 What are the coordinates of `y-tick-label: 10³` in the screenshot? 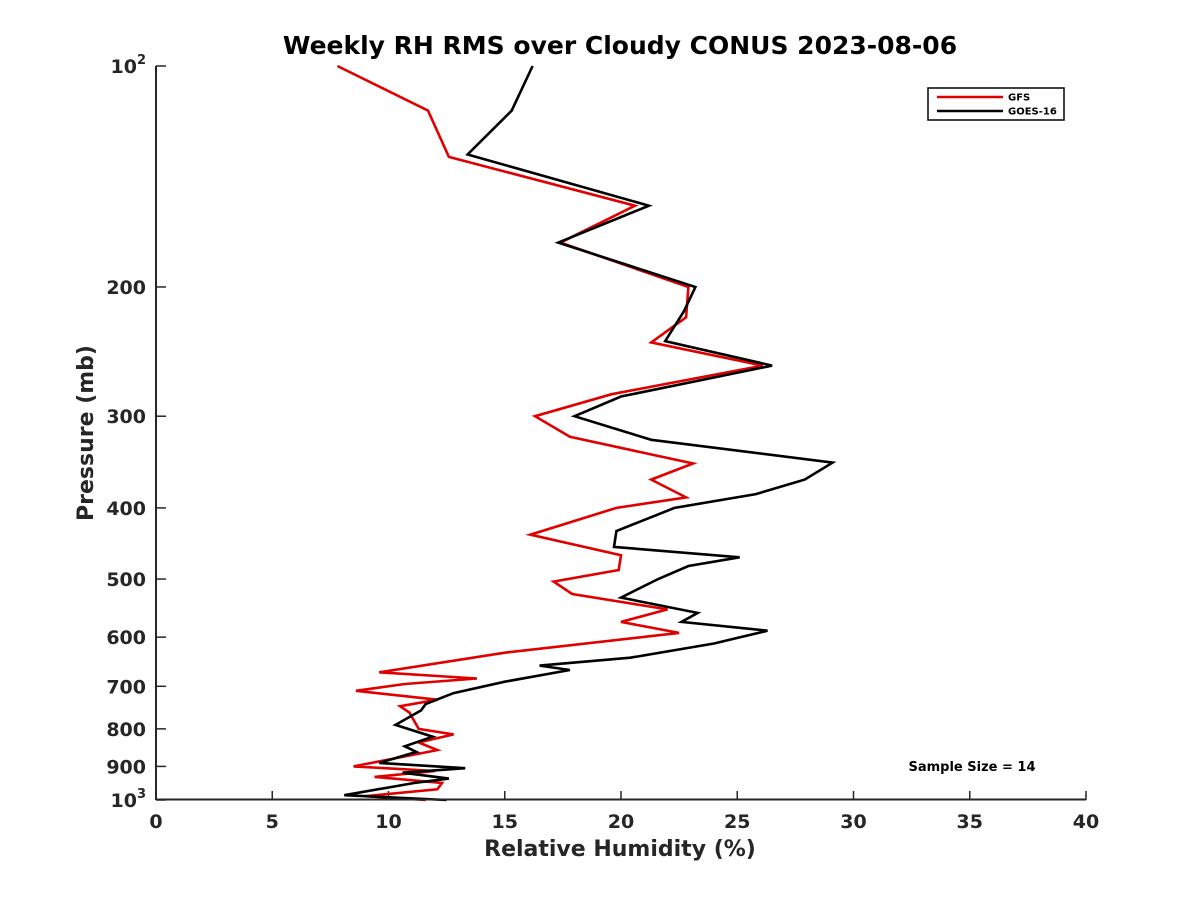 It's located at (129, 799).